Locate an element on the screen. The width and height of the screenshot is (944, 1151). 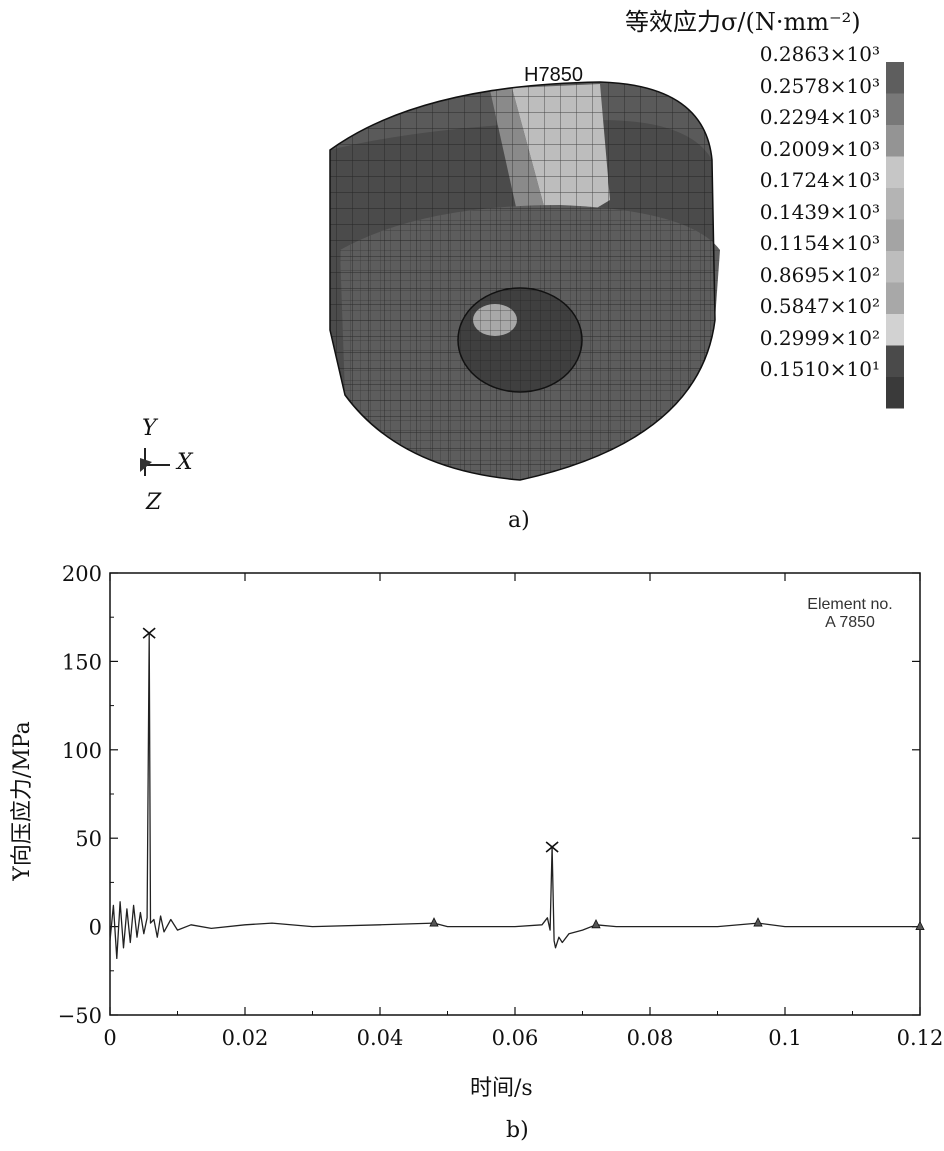
y-tick-label: 100 is located at coordinates (82, 751).